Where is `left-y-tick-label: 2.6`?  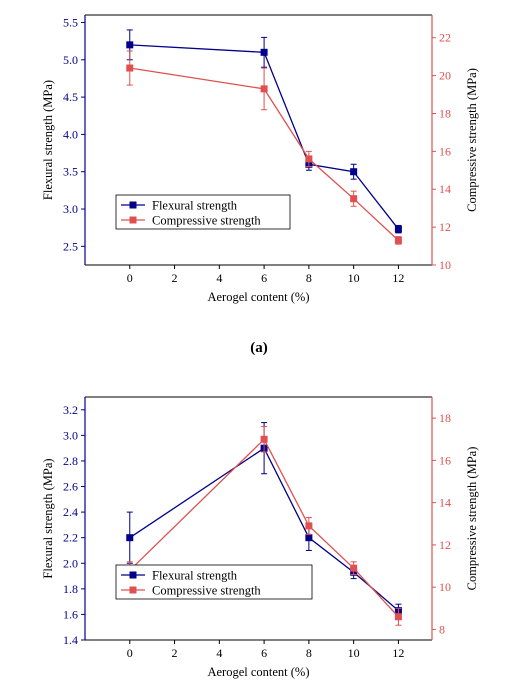
left-y-tick-label: 2.6 is located at coordinates (70, 487).